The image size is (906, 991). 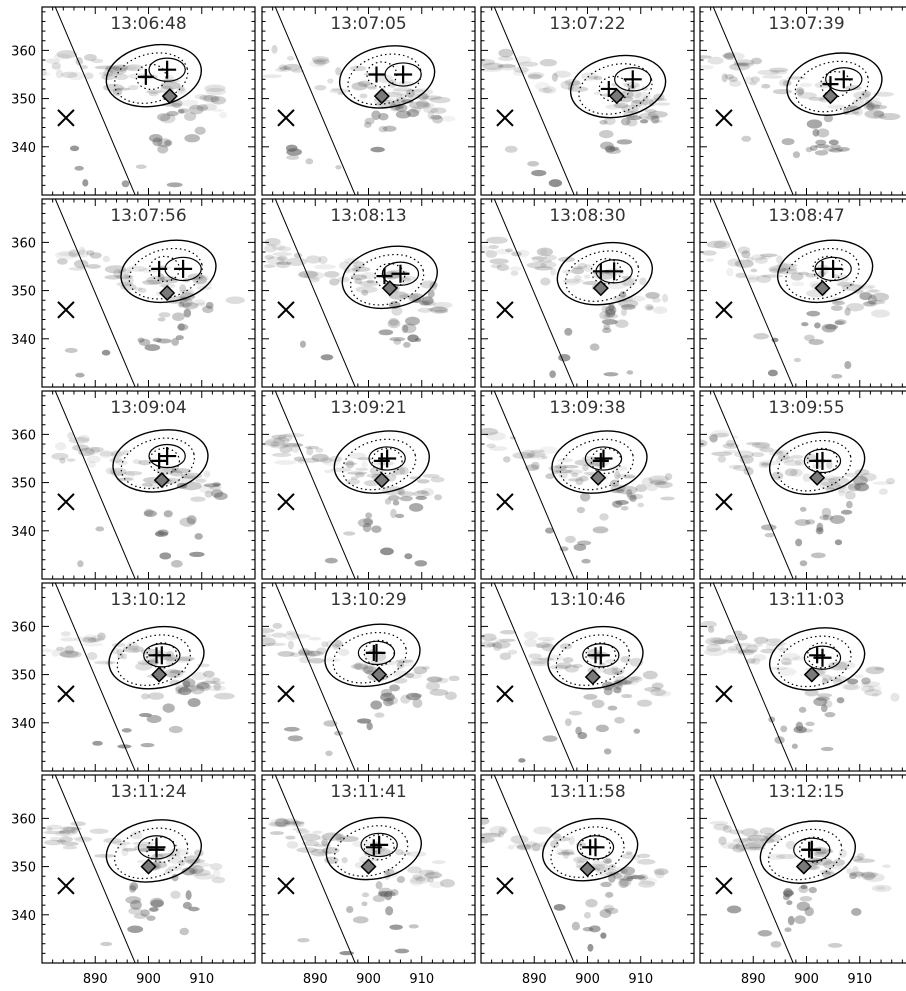 I want to click on outer-contour, so click(x=374, y=848).